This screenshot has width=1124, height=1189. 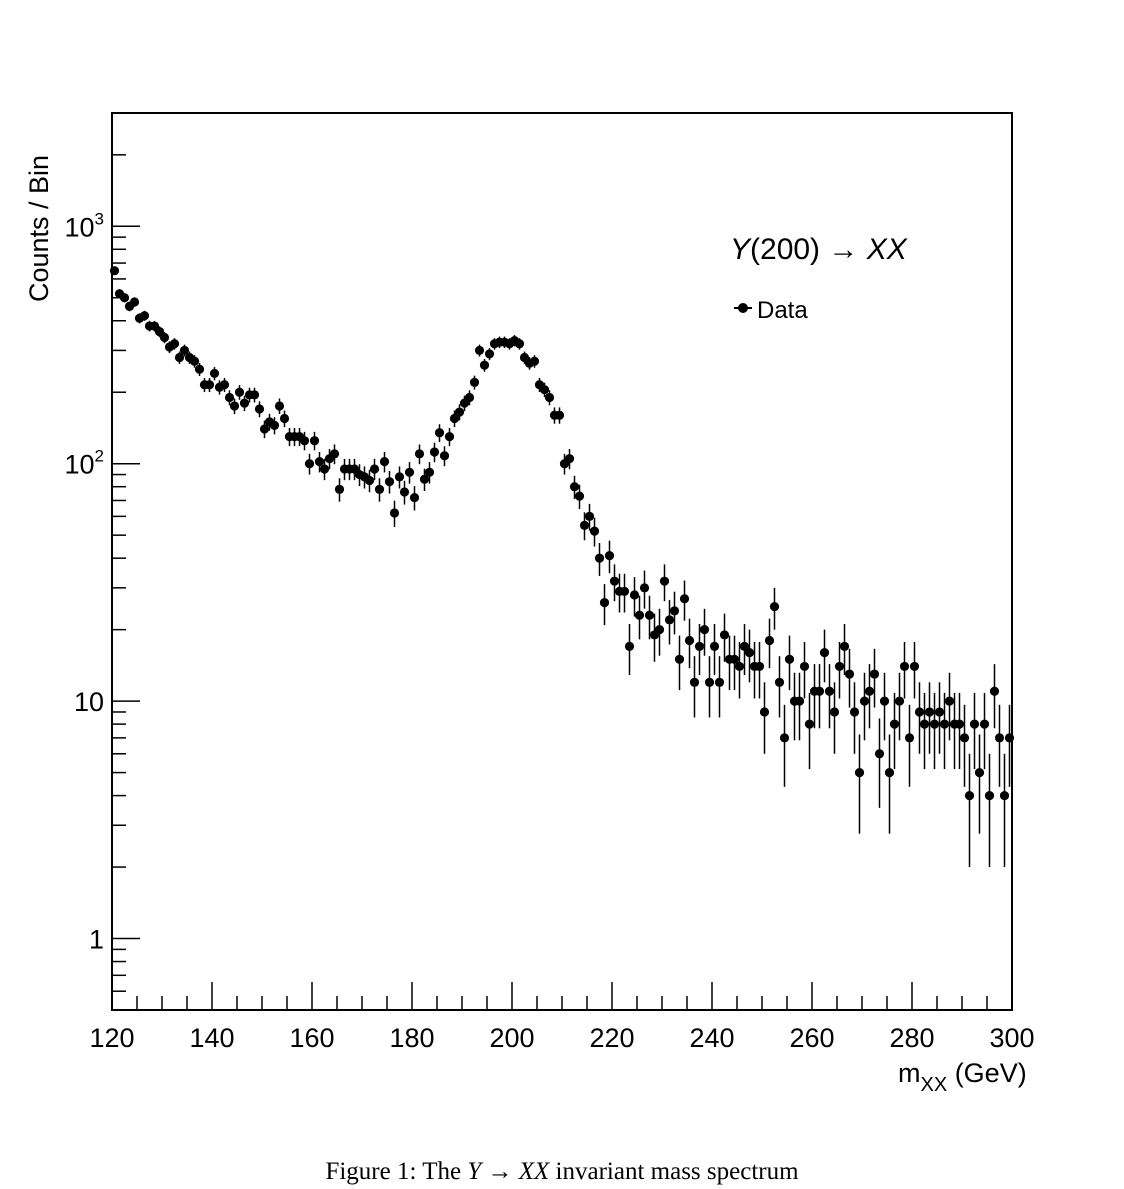 What do you see at coordinates (534, 1171) in the screenshot?
I see `caption-italic-xx: XX` at bounding box center [534, 1171].